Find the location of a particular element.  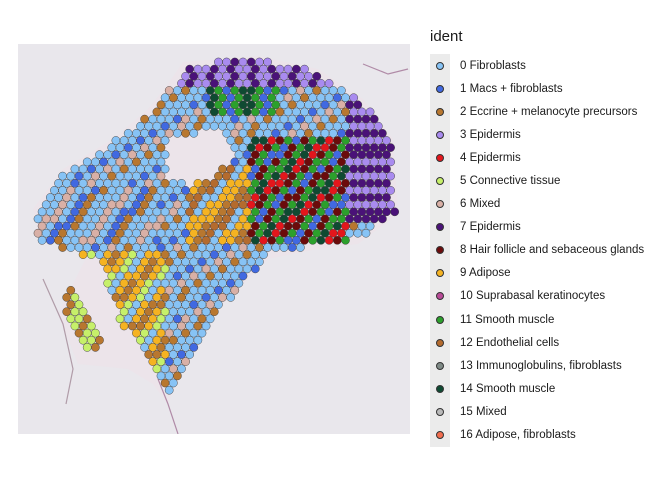

legend-key is located at coordinates (440, 158).